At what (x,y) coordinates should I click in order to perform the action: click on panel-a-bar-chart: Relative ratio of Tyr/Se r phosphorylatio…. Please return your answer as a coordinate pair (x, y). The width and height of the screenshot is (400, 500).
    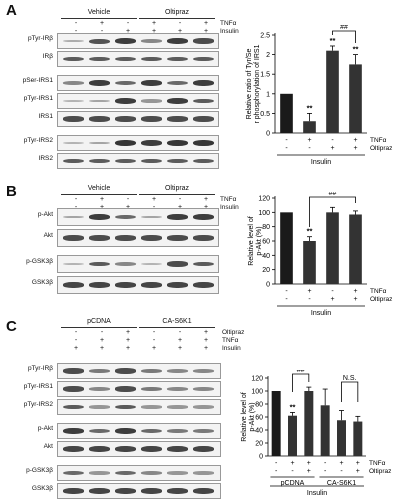
    Looking at the image, I should click on (319, 95).